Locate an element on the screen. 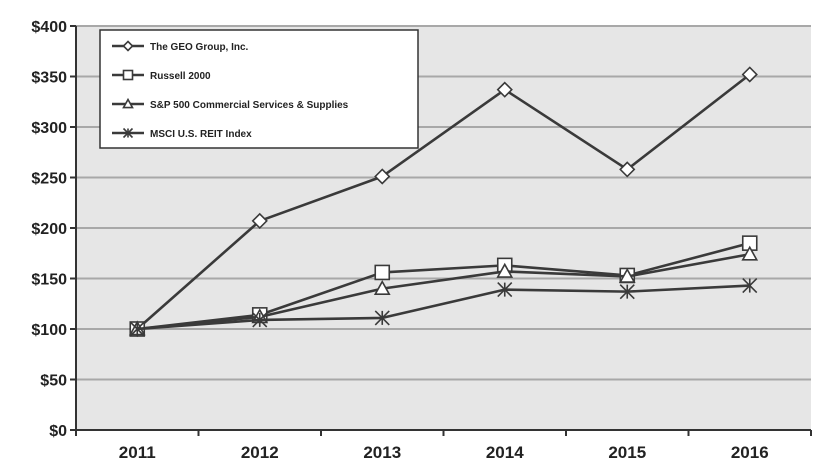  legend-label: S&P 500 Commercial Services & Supplies is located at coordinates (249, 105).